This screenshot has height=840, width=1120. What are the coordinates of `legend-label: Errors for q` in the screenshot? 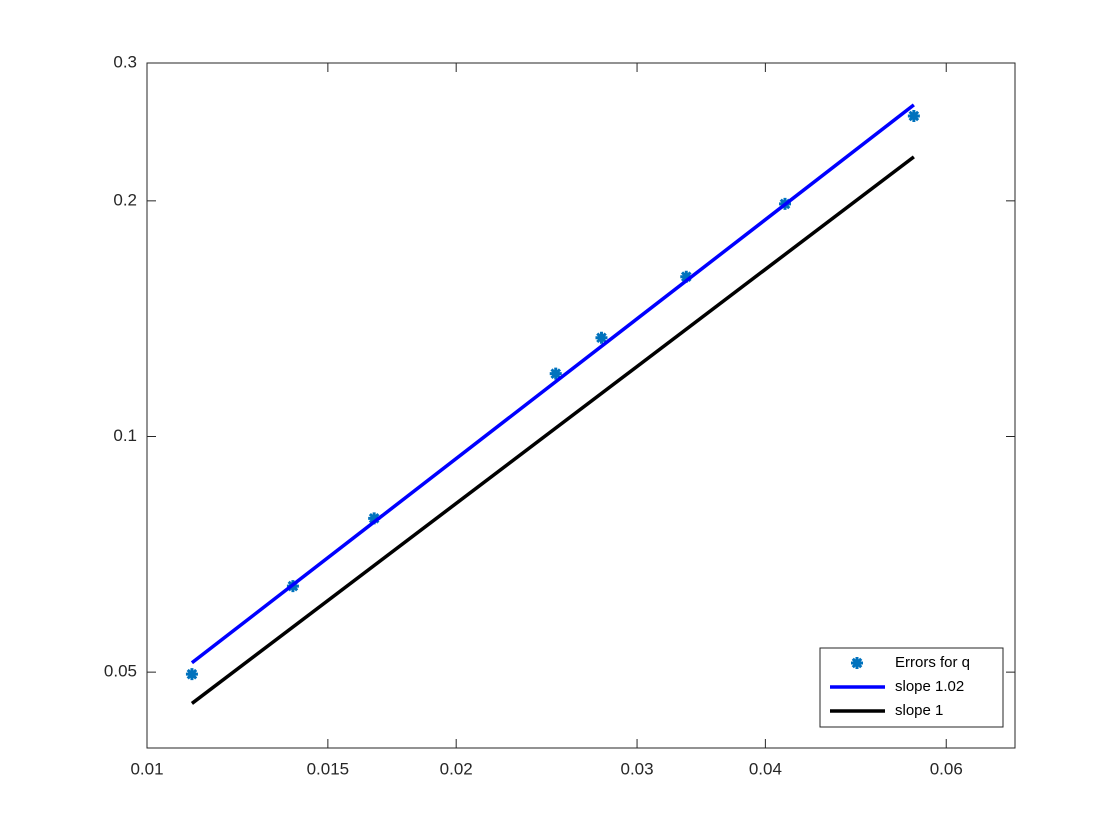 It's located at (932, 662).